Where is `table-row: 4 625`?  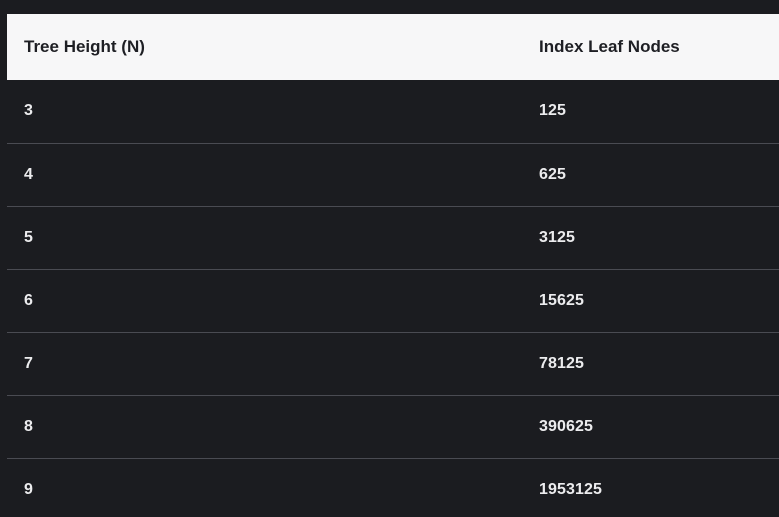
table-row: 4 625 is located at coordinates (393, 174).